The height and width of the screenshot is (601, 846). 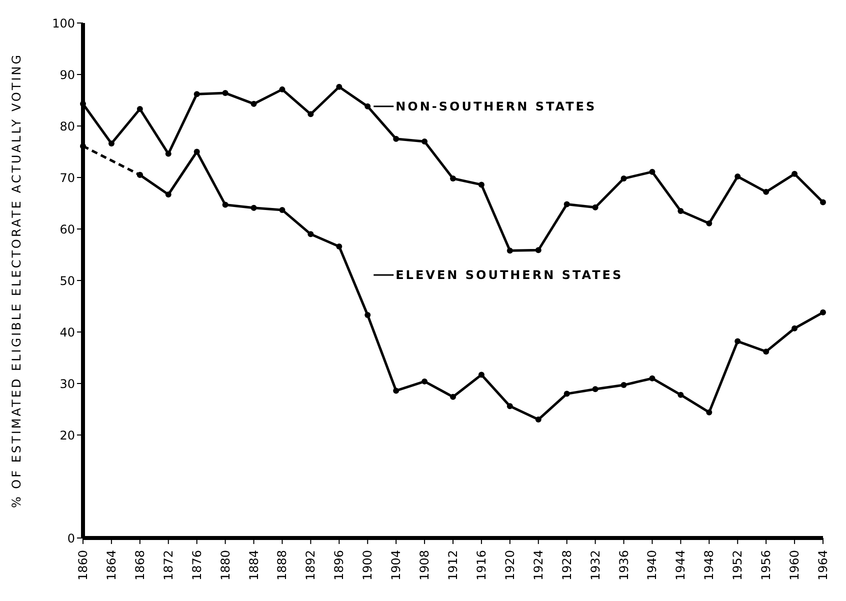 I want to click on x-tick-label: 1908, so click(x=425, y=565).